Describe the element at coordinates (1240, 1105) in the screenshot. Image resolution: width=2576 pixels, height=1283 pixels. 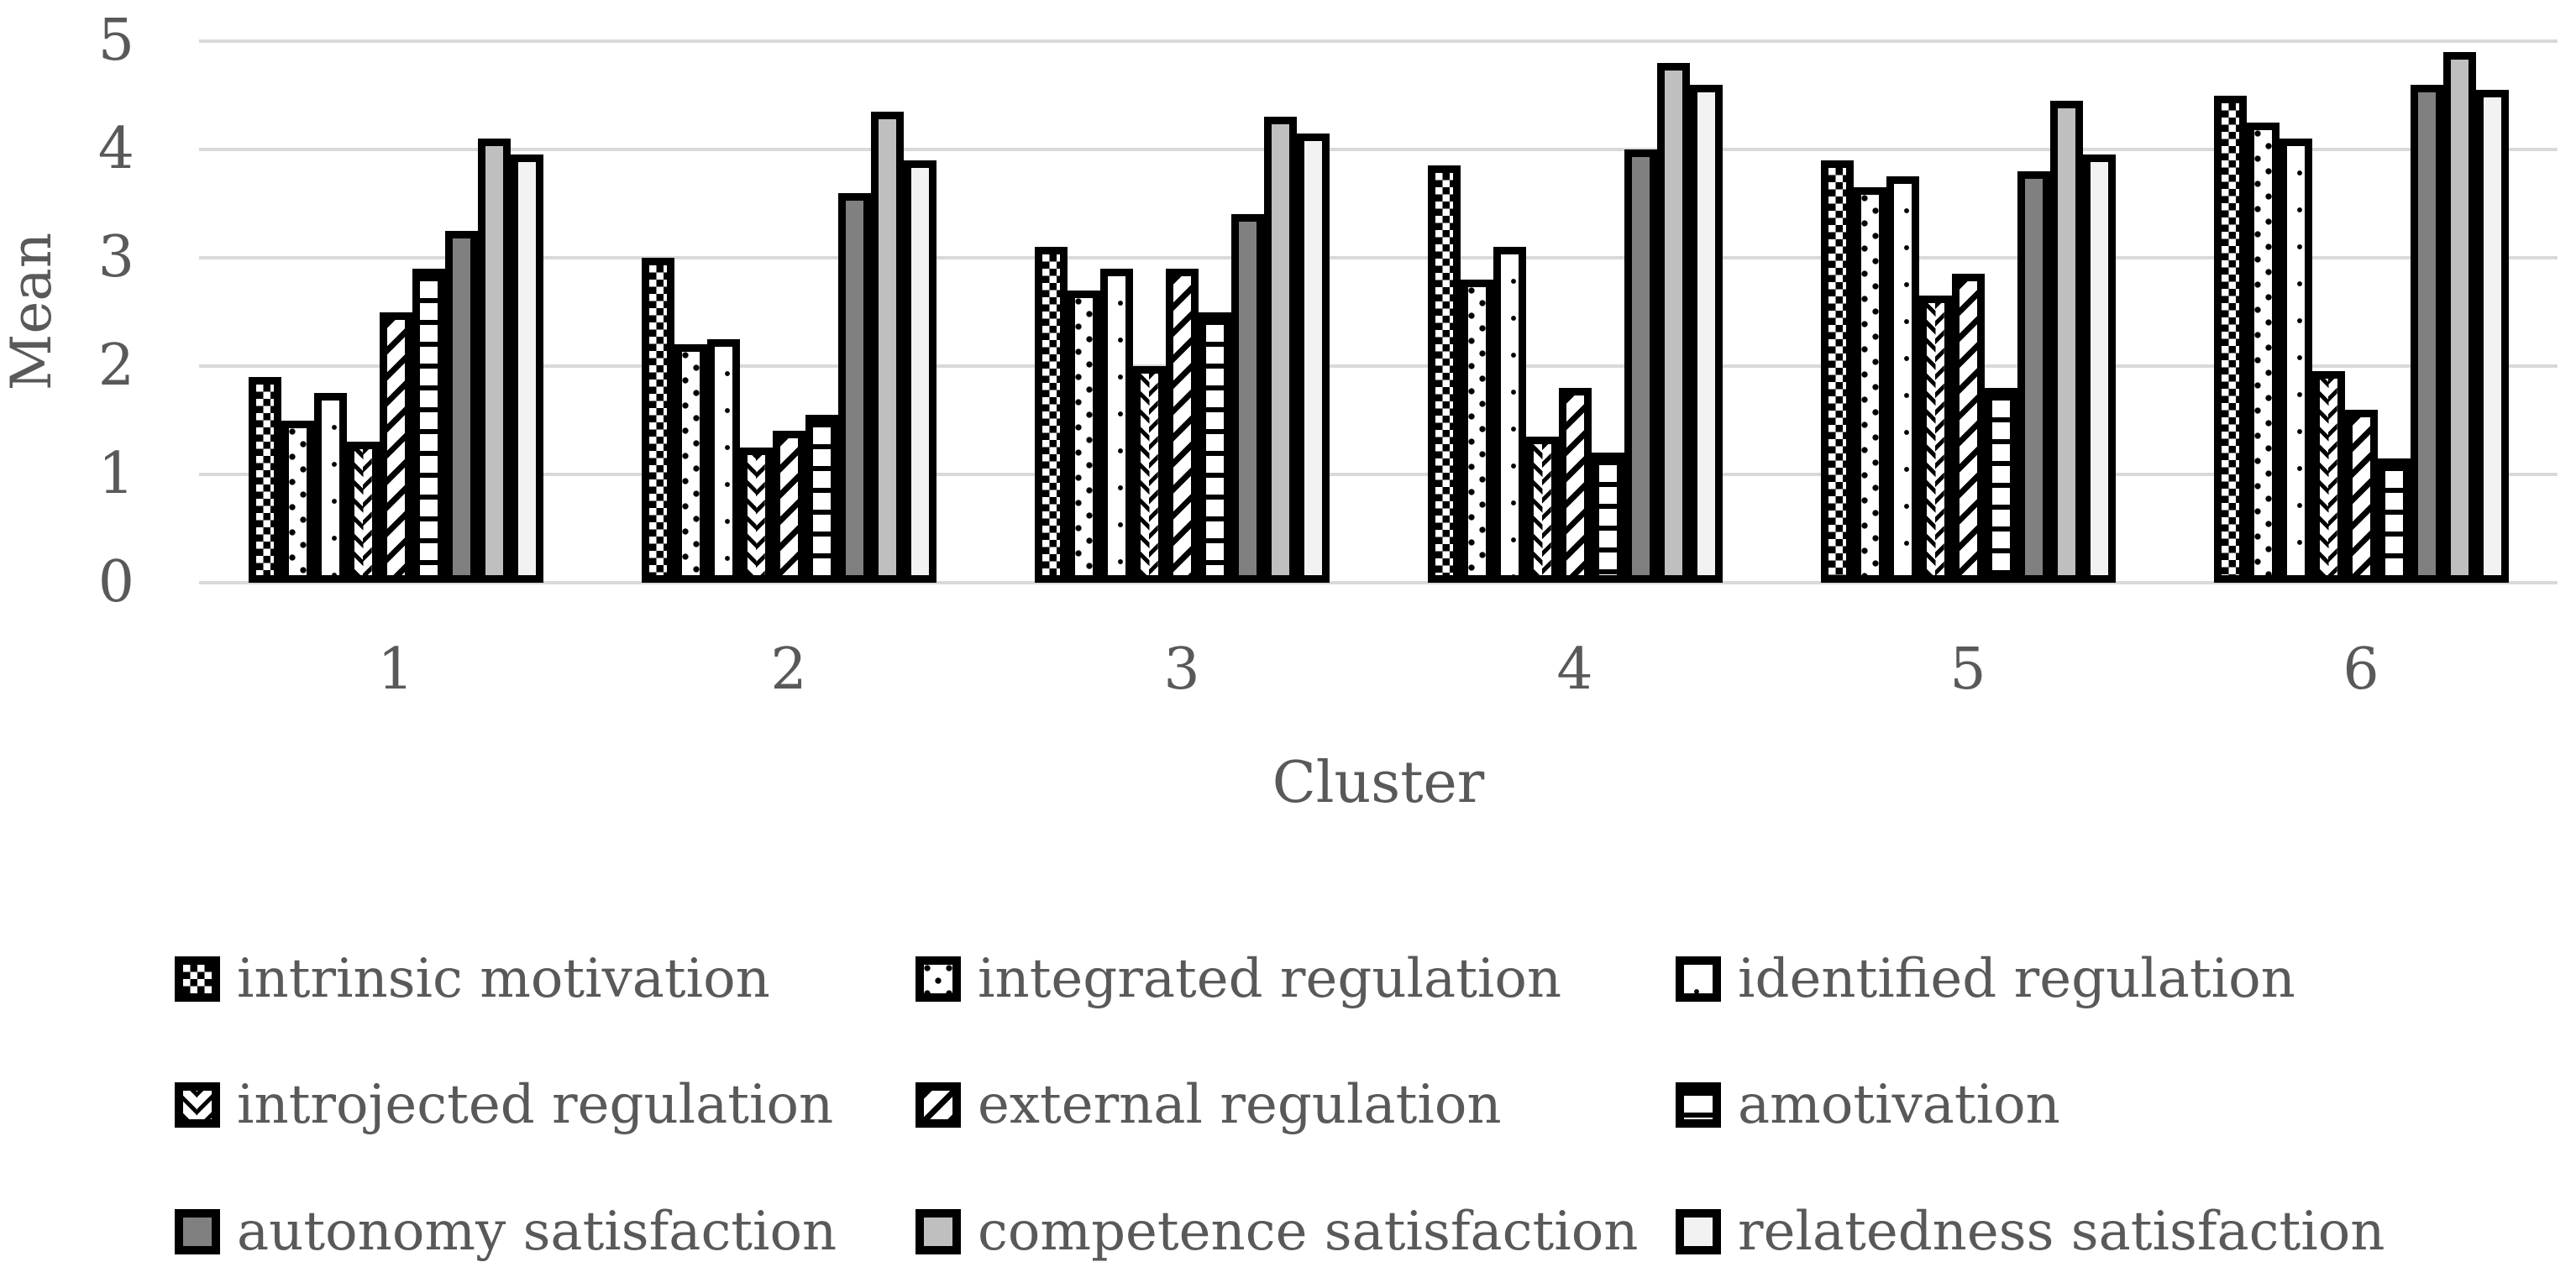
I see `legend-label: external regulation` at that location.